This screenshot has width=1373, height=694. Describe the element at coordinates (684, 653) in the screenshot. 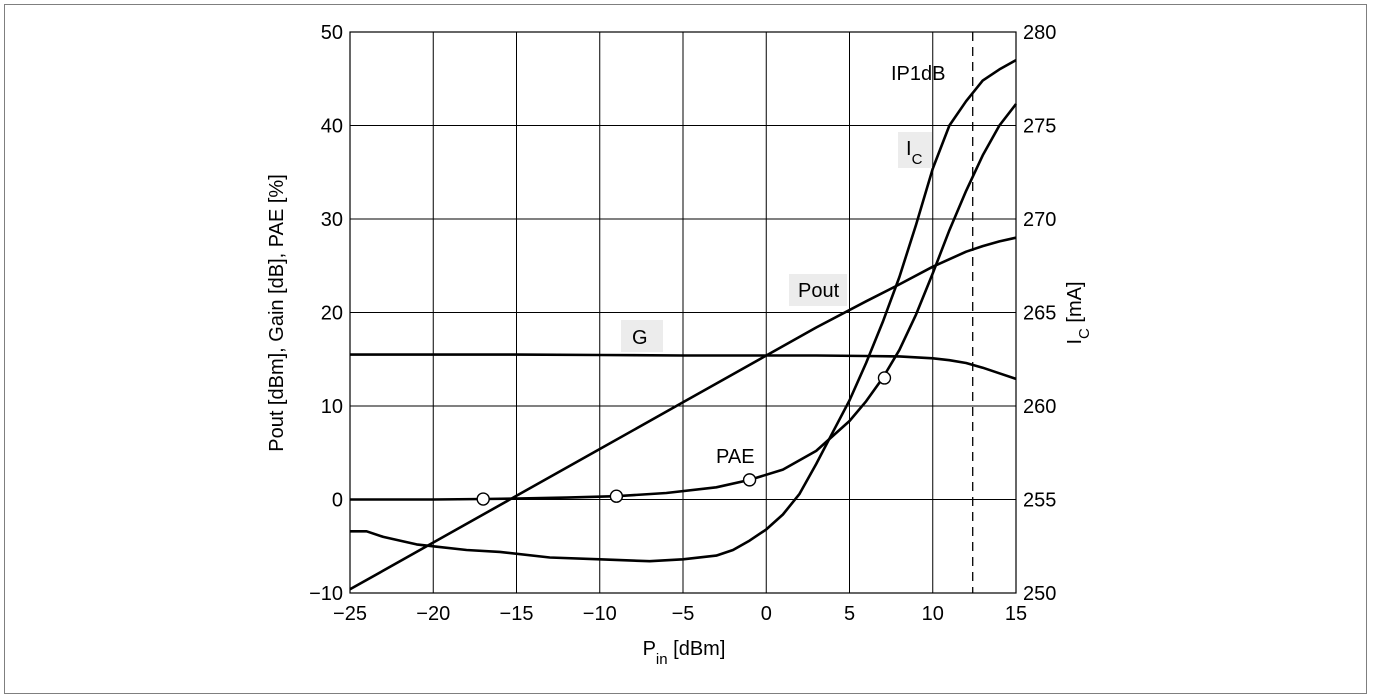

I see `x-axis-label: Pin [dBm]` at that location.